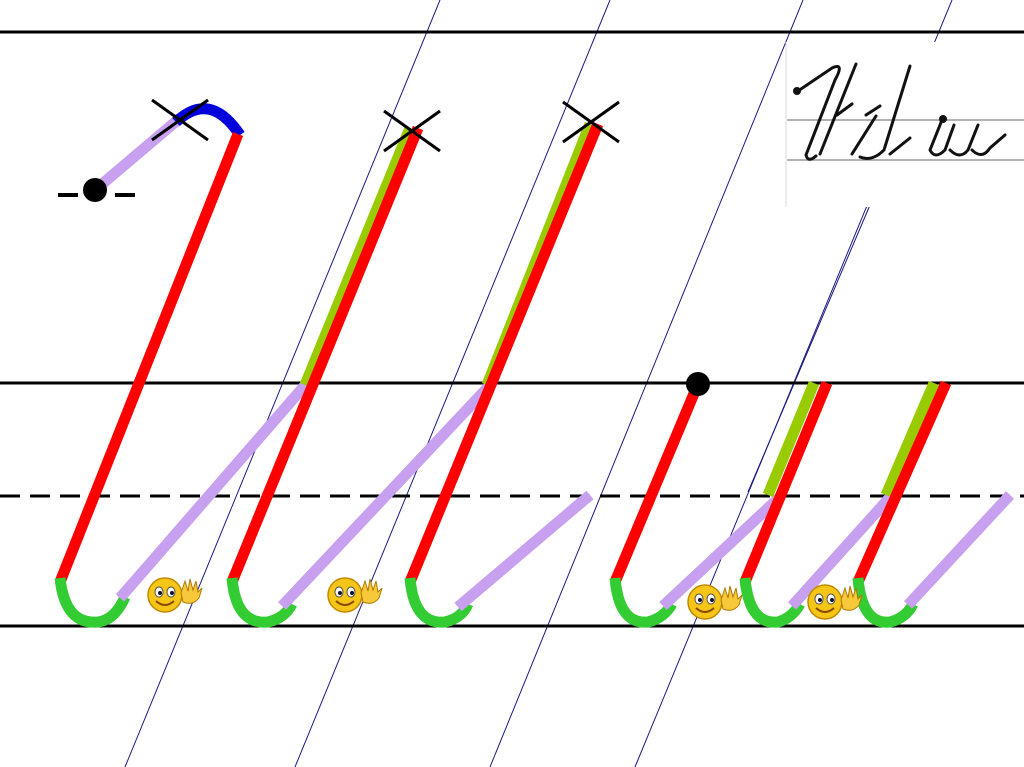  I want to click on handwriting-sample-image, so click(904, 124).